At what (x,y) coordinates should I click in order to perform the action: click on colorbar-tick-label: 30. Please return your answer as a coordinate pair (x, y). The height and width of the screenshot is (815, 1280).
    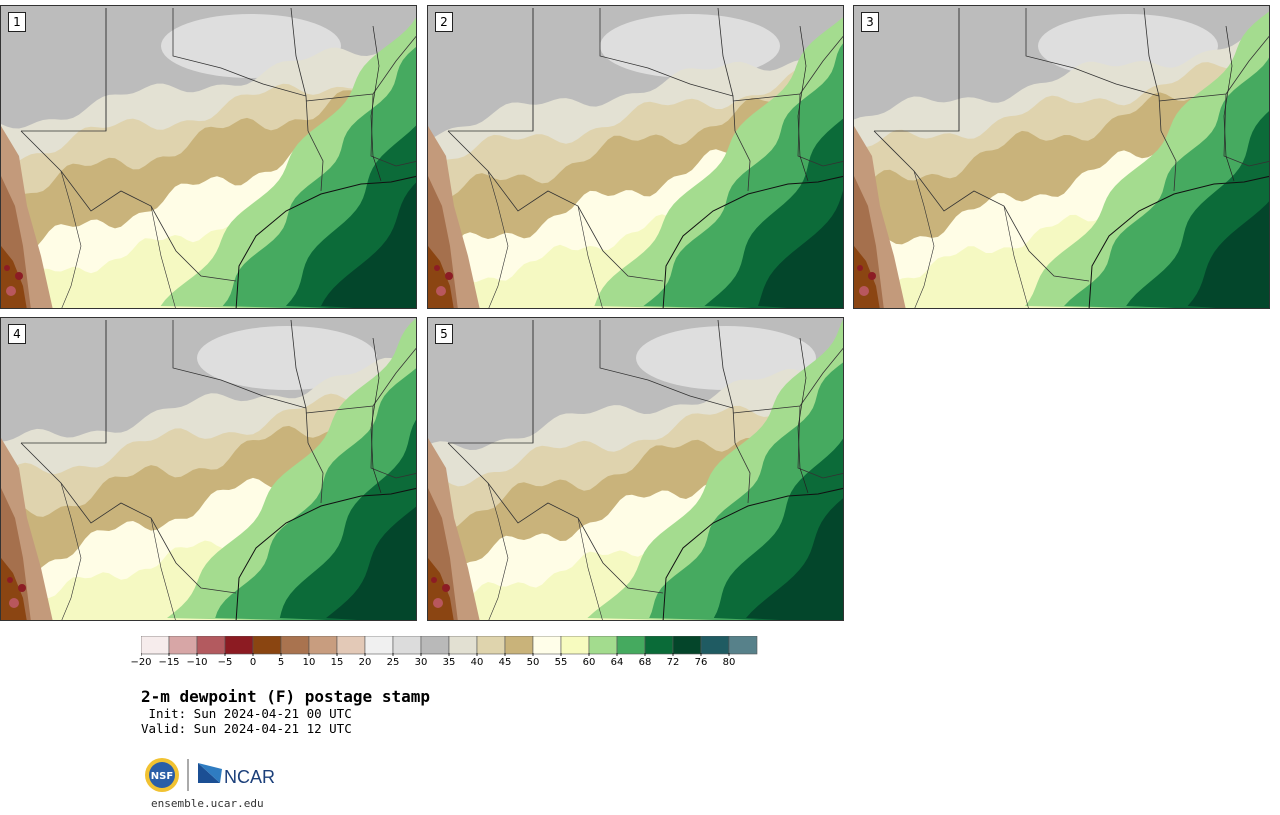
    Looking at the image, I should click on (421, 662).